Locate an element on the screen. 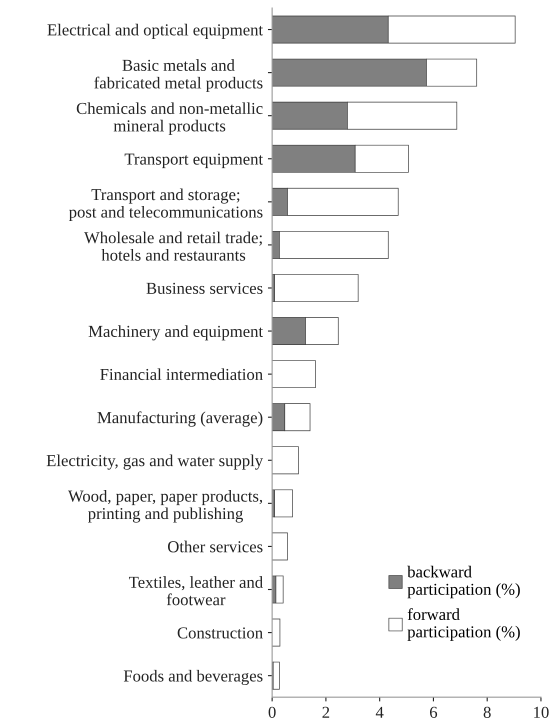 This screenshot has width=552, height=727. legend-label: forward participation (%) is located at coordinates (463, 624).